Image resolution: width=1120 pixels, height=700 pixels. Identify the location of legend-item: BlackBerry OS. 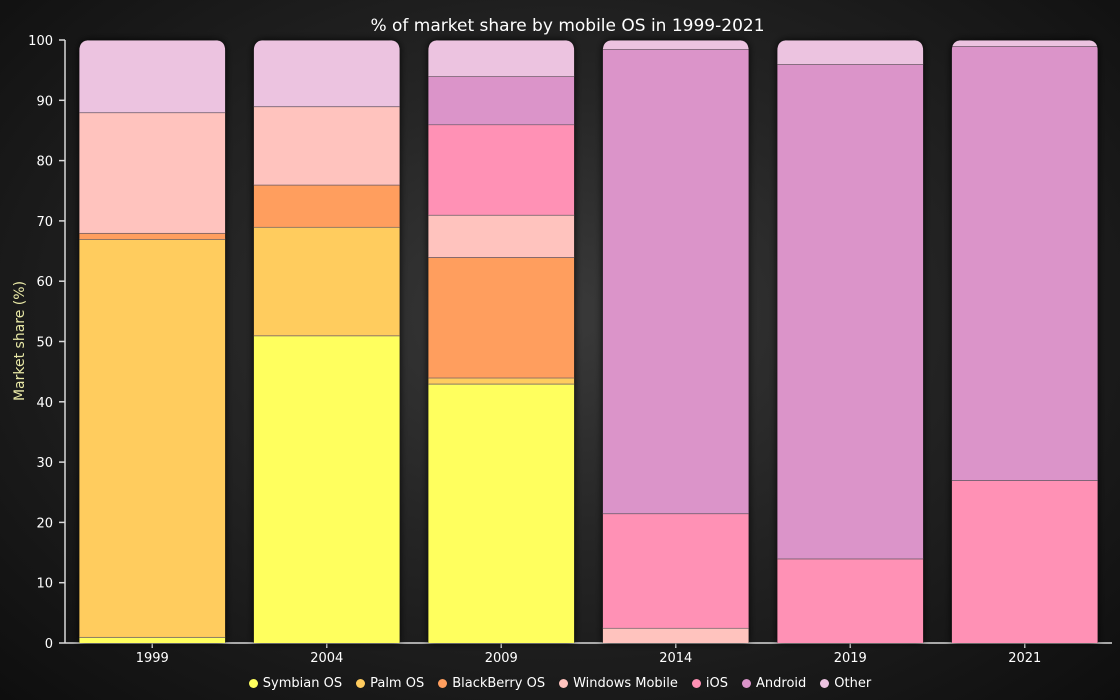
(491, 683).